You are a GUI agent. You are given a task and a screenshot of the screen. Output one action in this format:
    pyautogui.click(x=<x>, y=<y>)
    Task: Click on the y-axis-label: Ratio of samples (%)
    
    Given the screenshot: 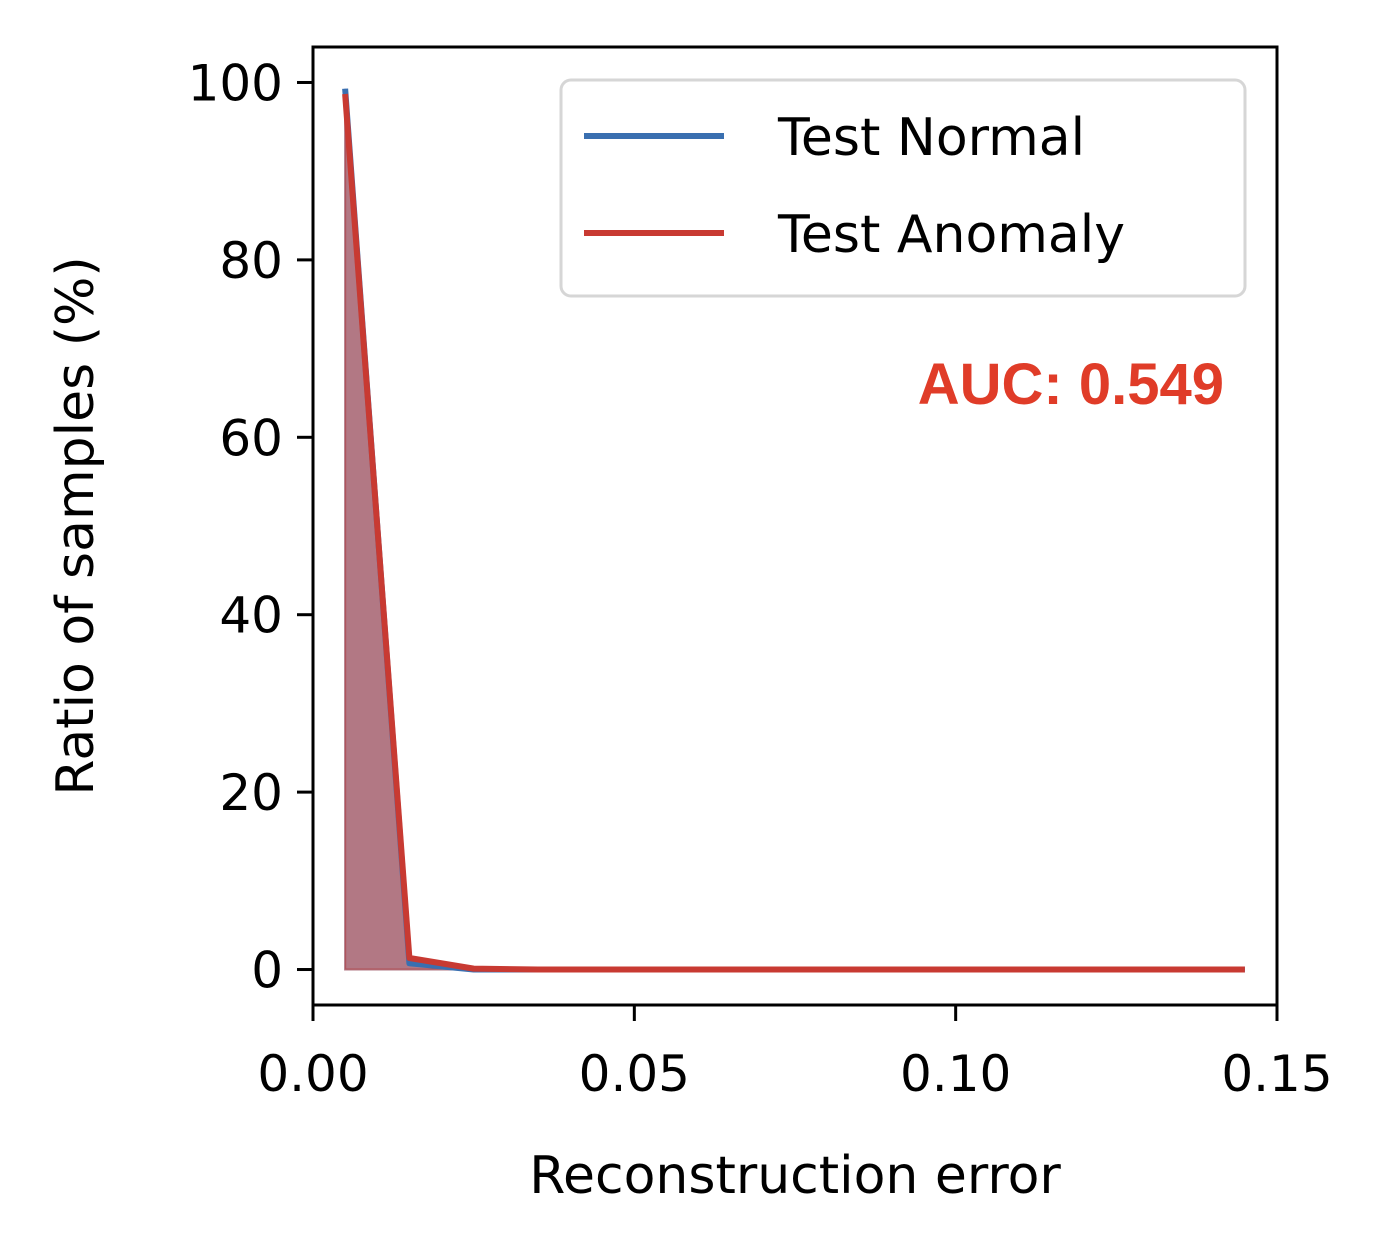 What is the action you would take?
    pyautogui.click(x=76, y=525)
    